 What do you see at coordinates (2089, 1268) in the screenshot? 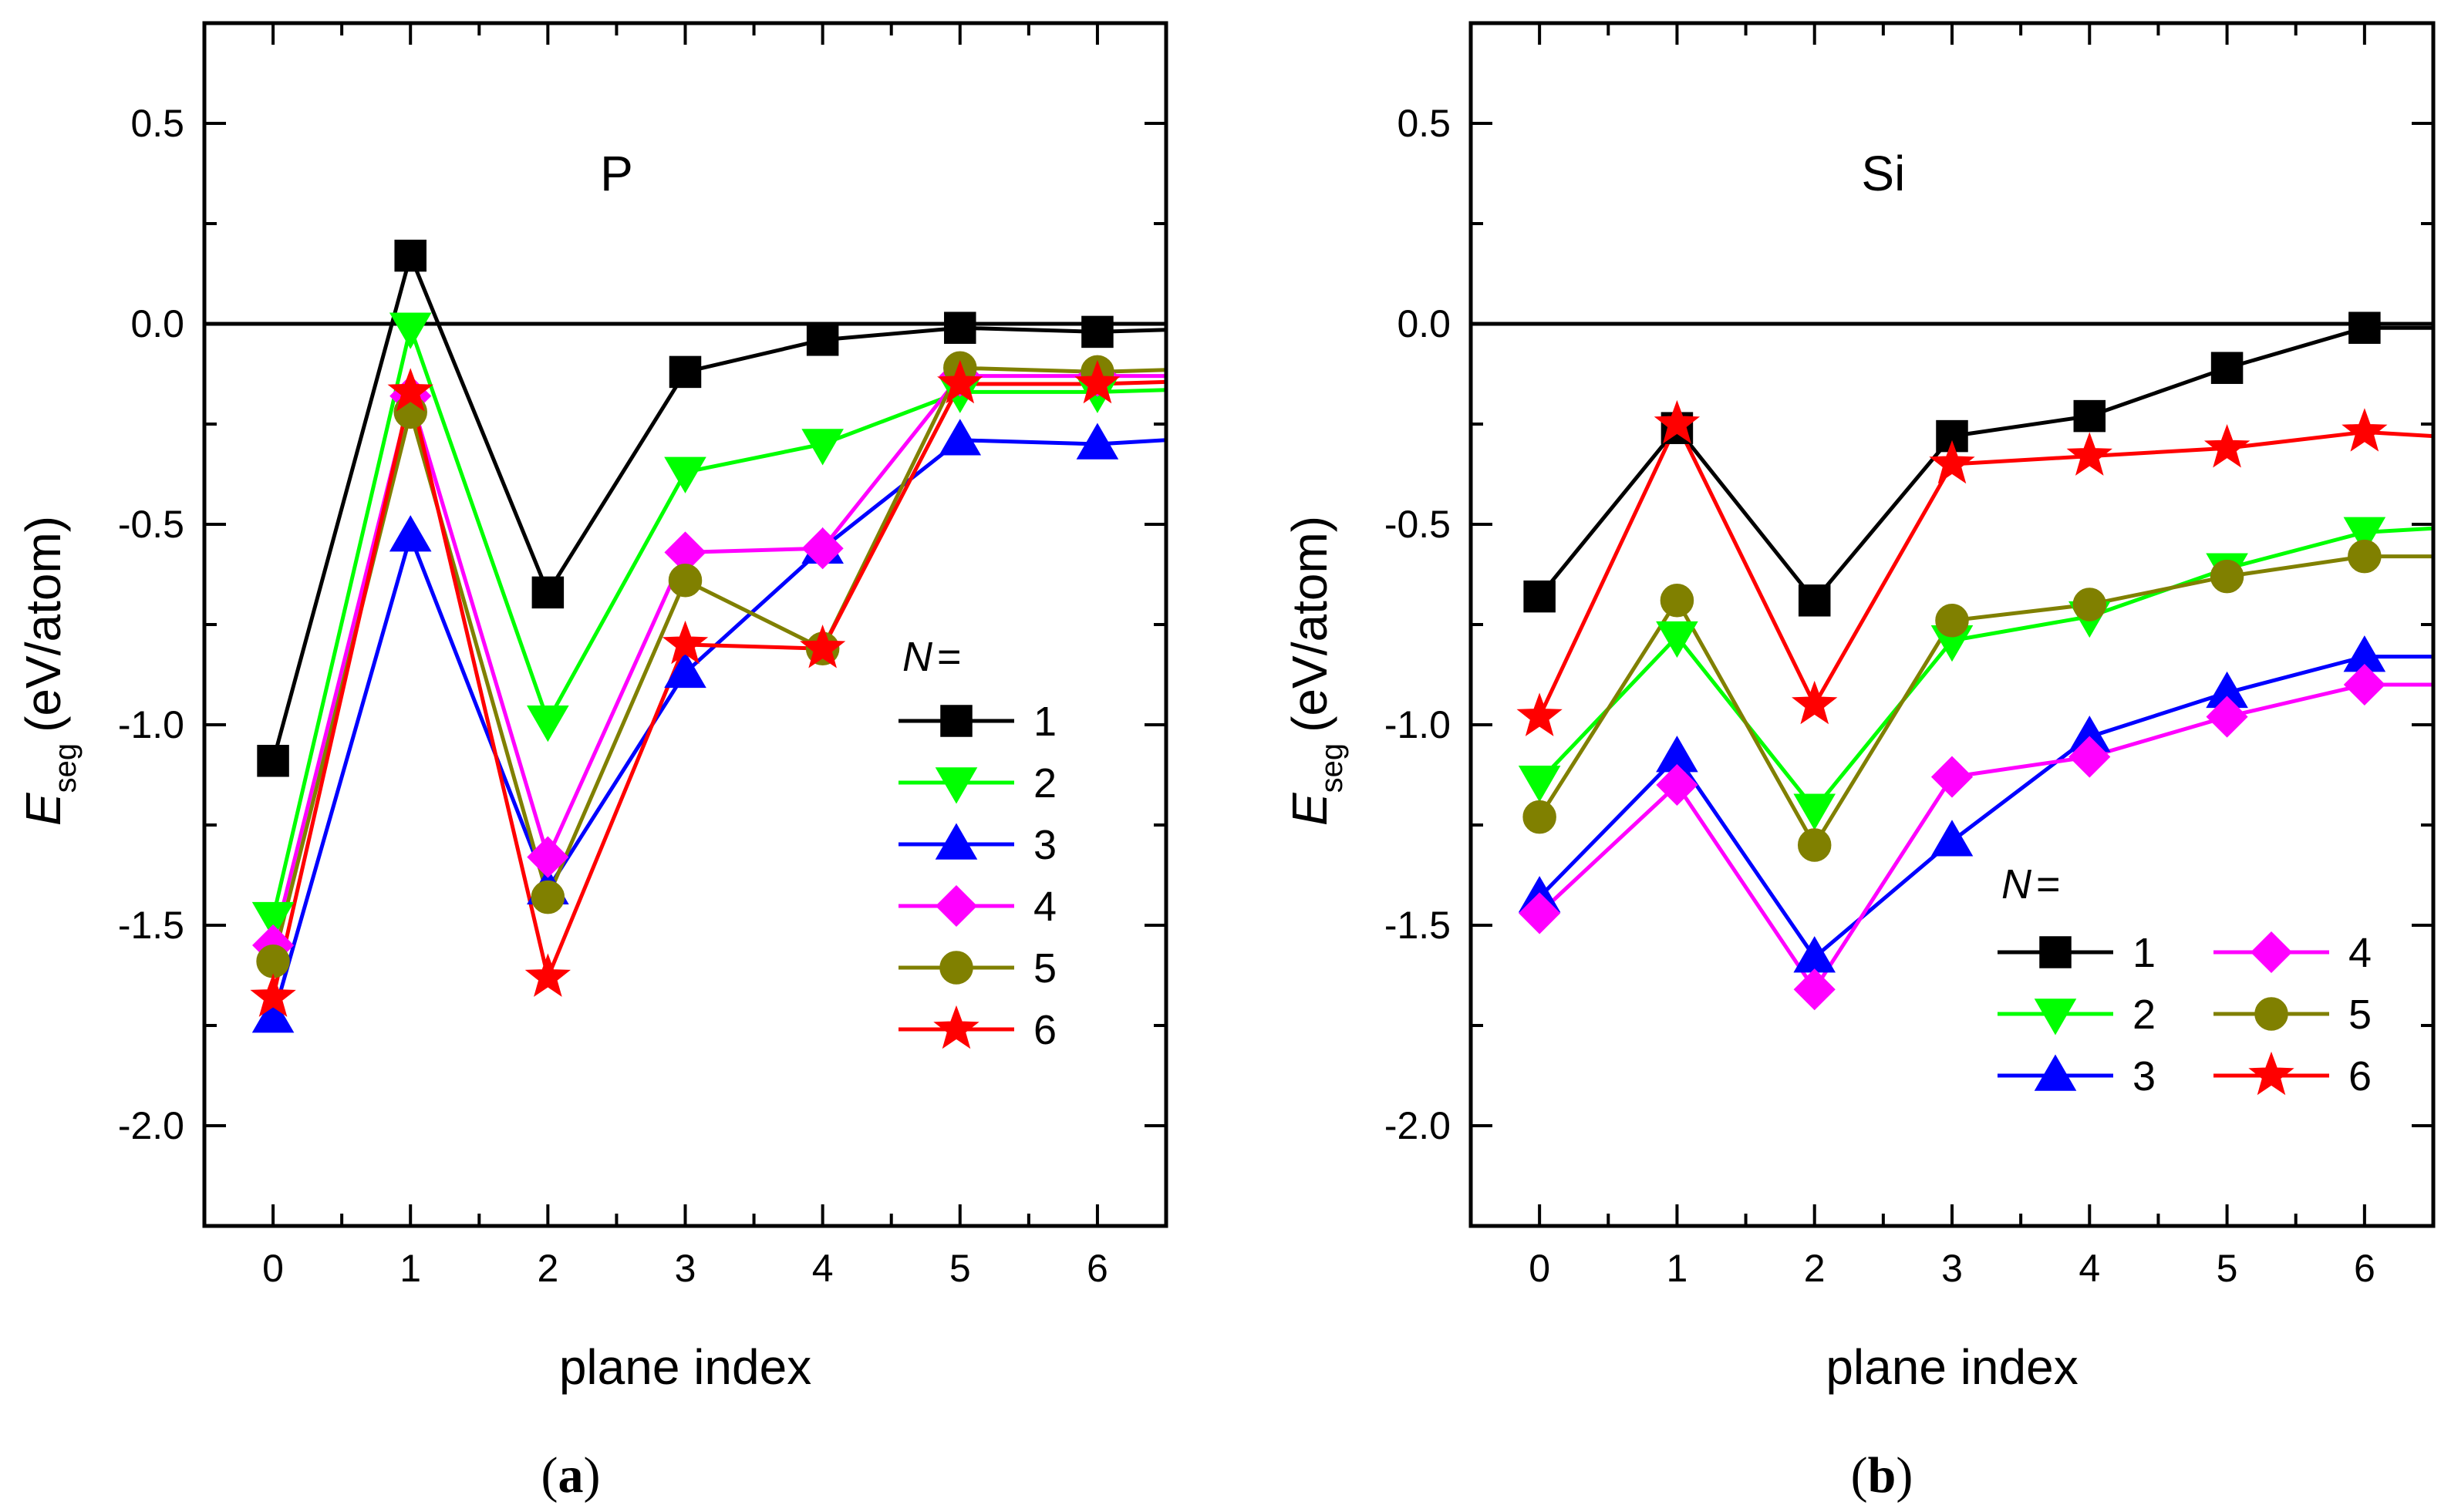
I see `x-tick-label: 4` at bounding box center [2089, 1268].